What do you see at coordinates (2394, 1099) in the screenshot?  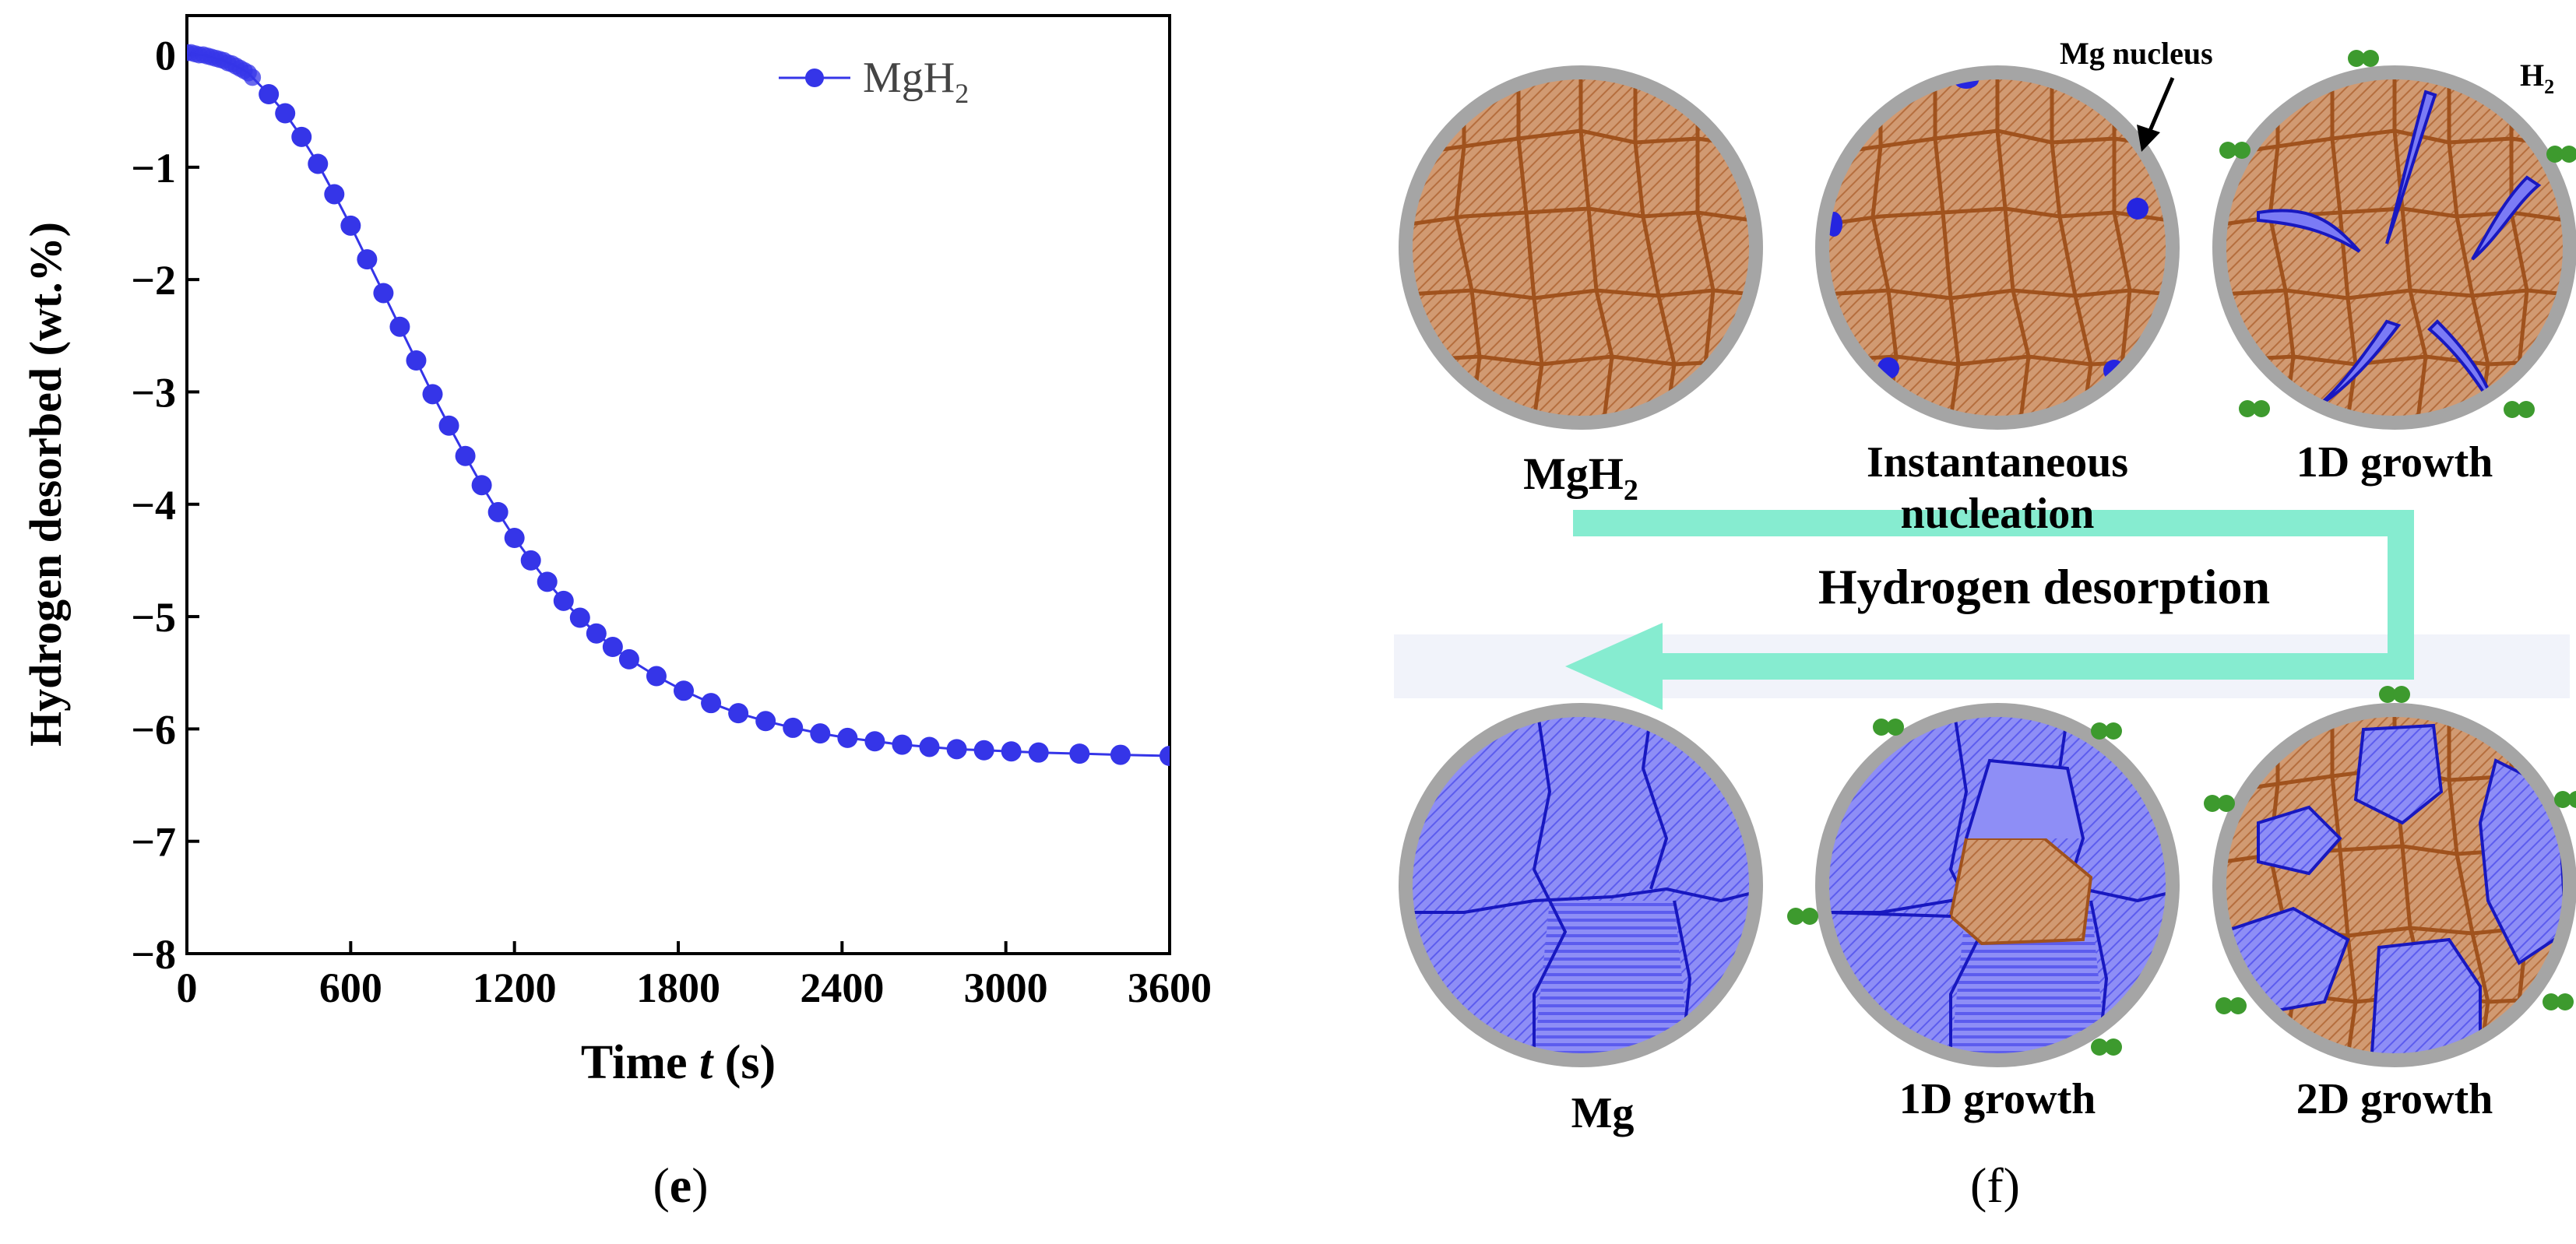 I see `label-2d-growth: 2D growth` at bounding box center [2394, 1099].